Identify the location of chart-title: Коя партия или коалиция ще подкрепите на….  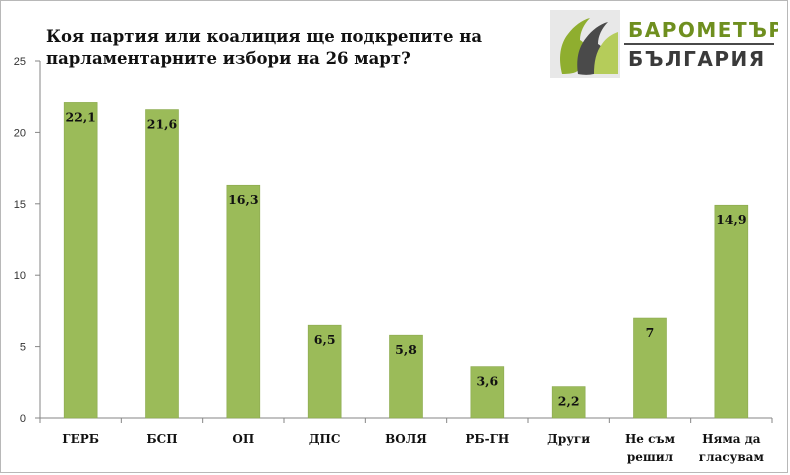
(276, 48).